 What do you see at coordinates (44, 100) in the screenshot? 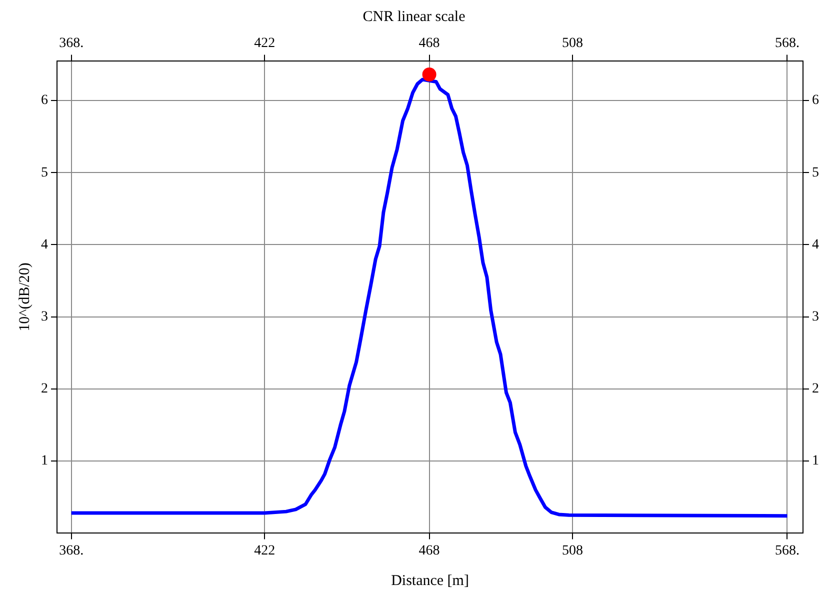
I see `y-tick-label: 6` at bounding box center [44, 100].